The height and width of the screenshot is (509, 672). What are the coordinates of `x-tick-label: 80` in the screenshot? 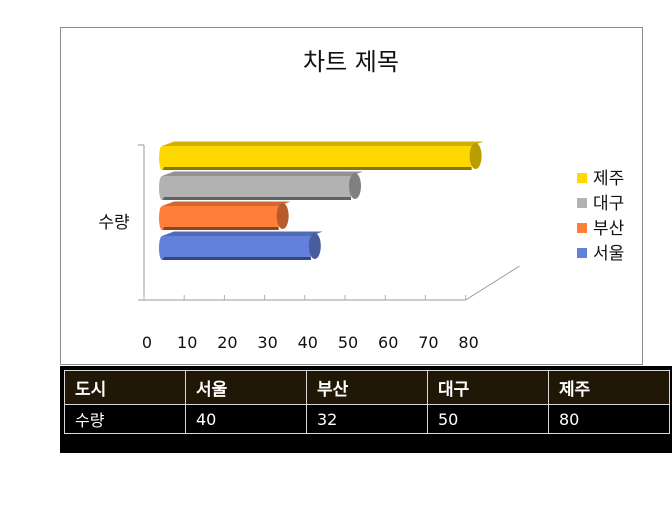 It's located at (468, 342).